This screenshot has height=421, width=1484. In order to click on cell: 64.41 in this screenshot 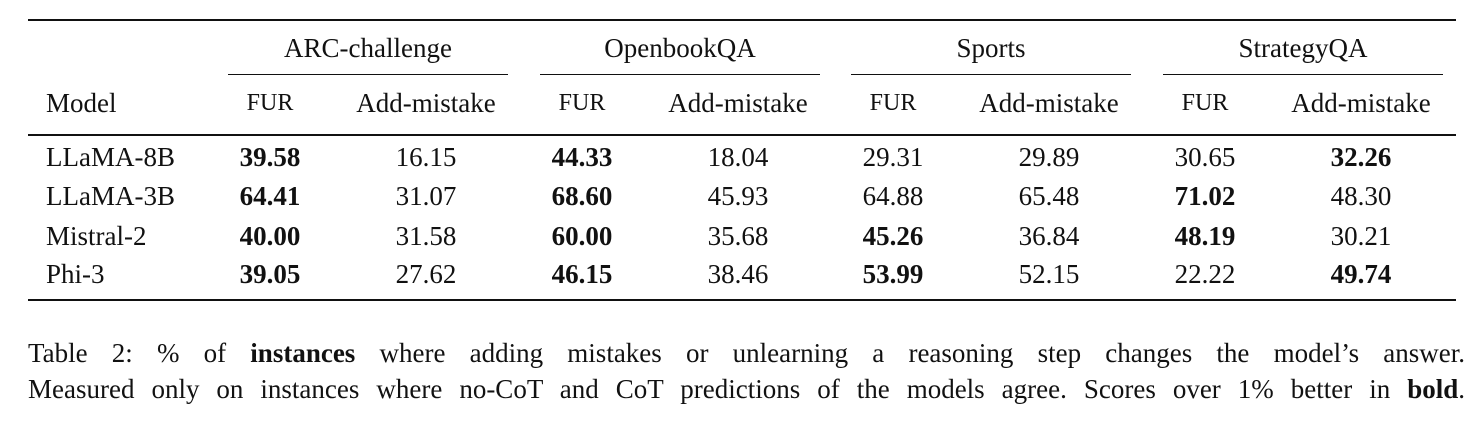, I will do `click(270, 196)`.